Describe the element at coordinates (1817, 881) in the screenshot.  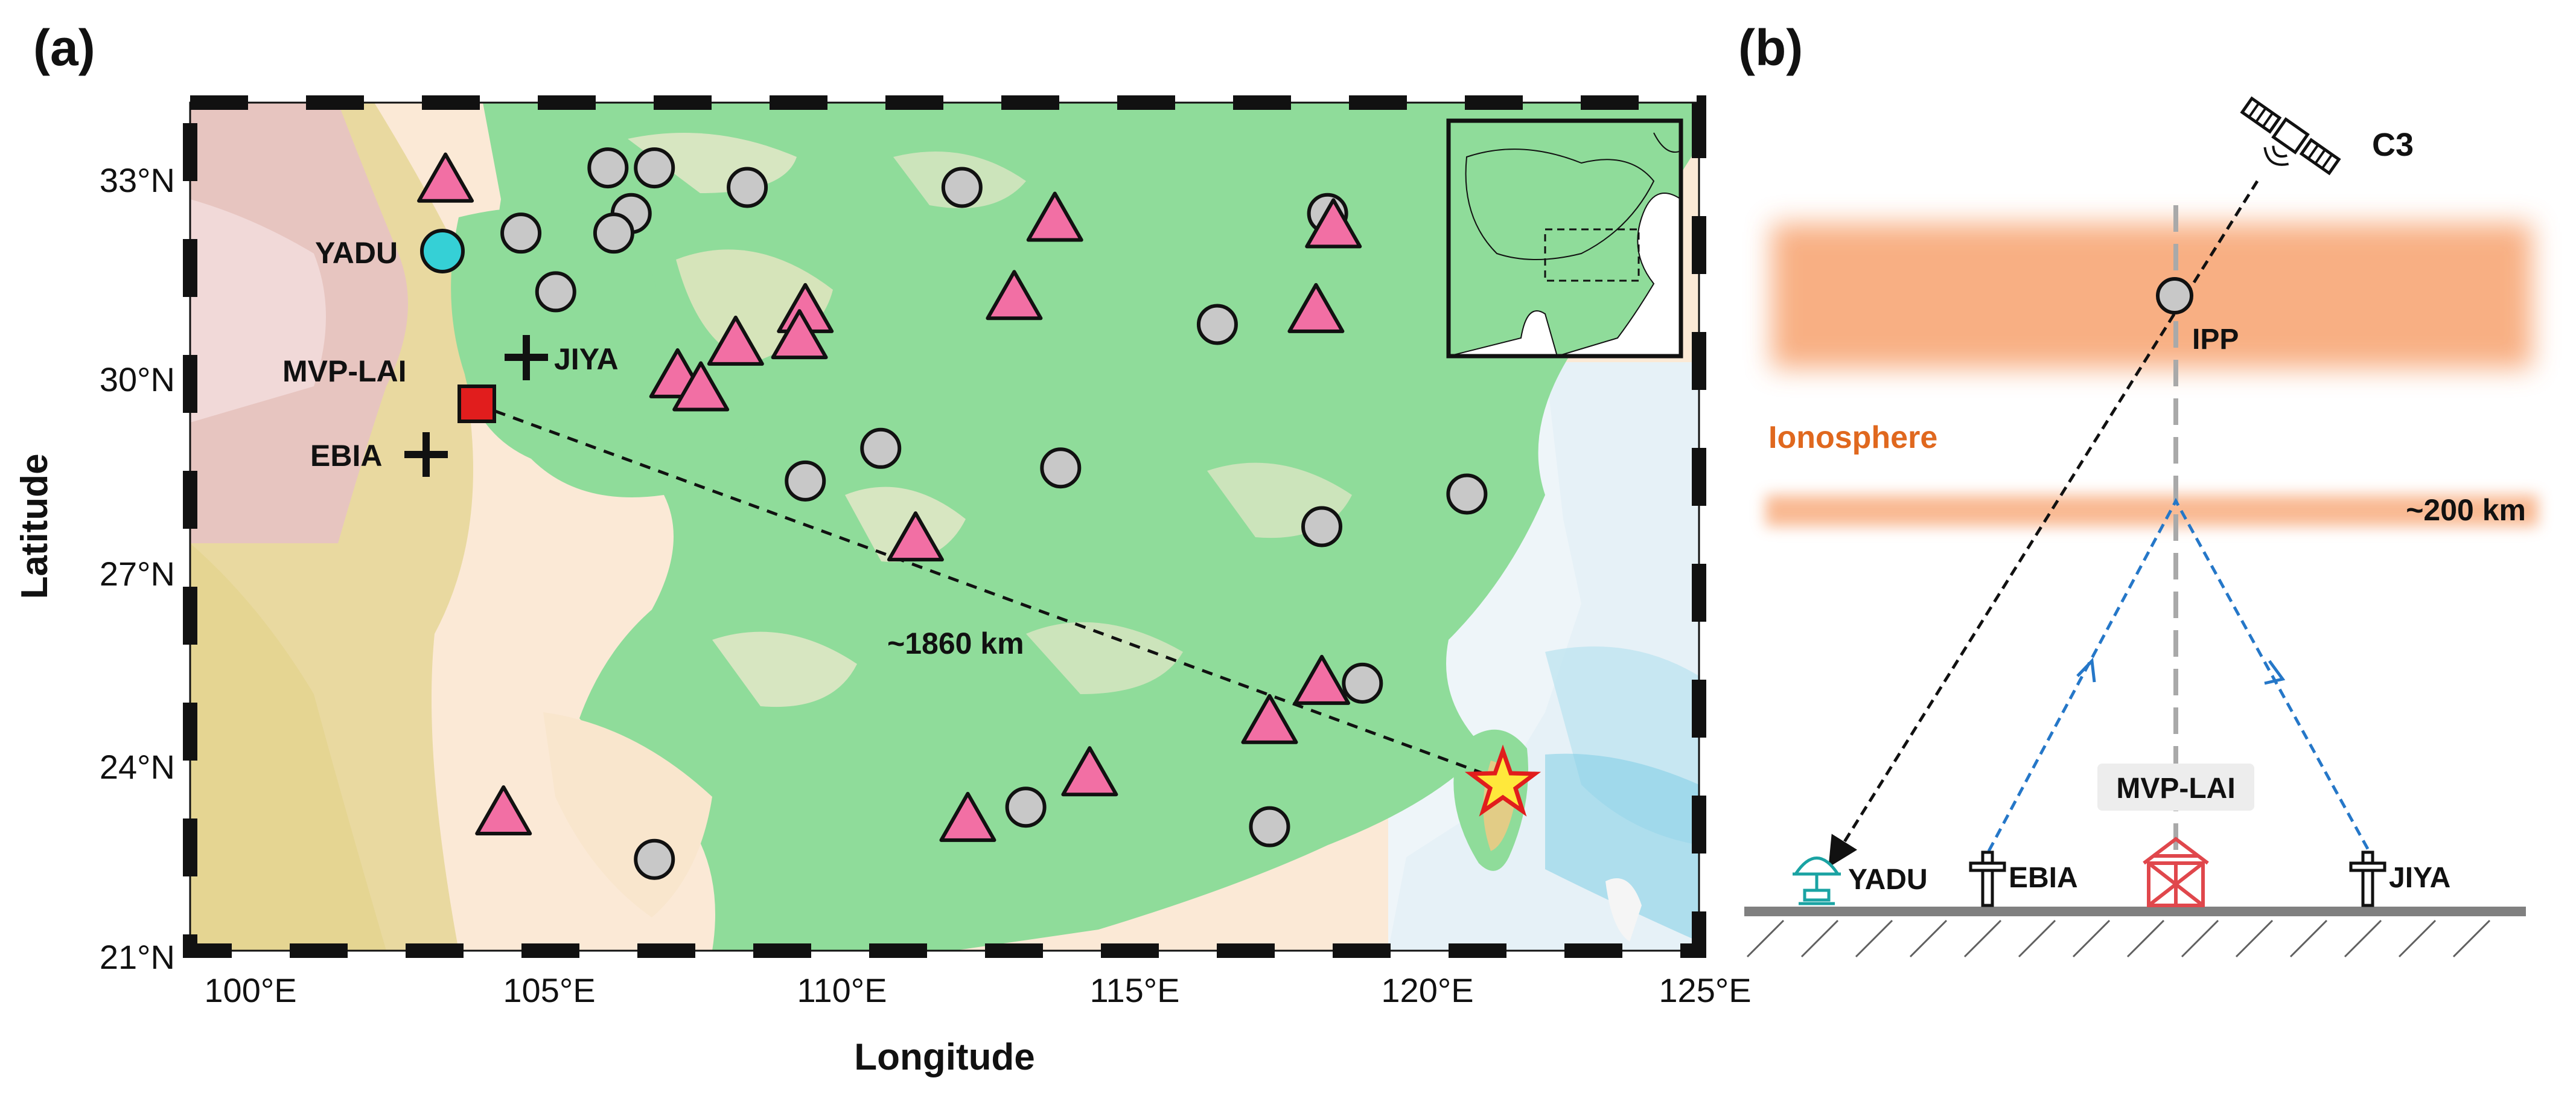
I see `gnss-antenna-icon` at that location.